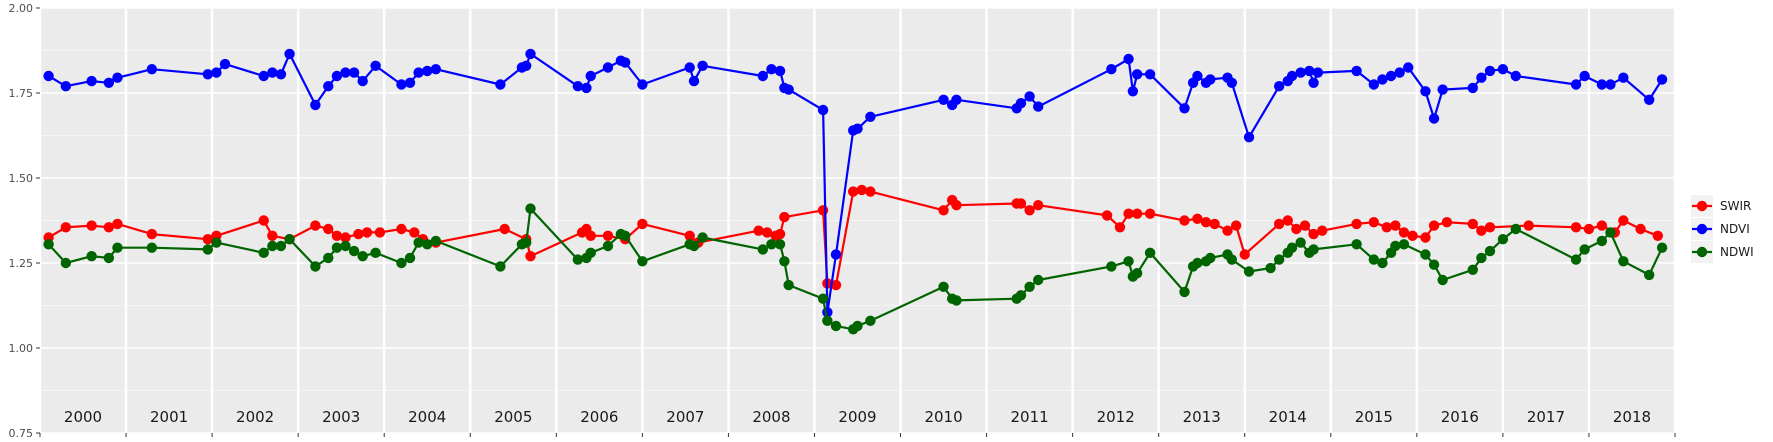  What do you see at coordinates (21, 8) in the screenshot?
I see `y-tick-label: 2.00` at bounding box center [21, 8].